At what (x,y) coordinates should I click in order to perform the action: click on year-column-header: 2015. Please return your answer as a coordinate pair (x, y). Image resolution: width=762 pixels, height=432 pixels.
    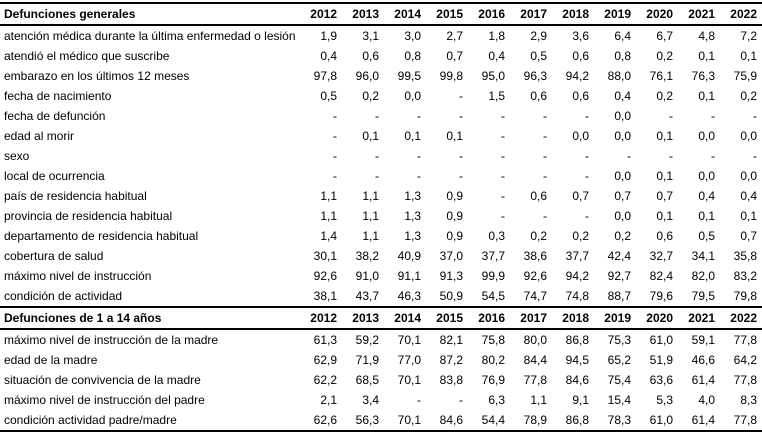
    Looking at the image, I should click on (449, 14).